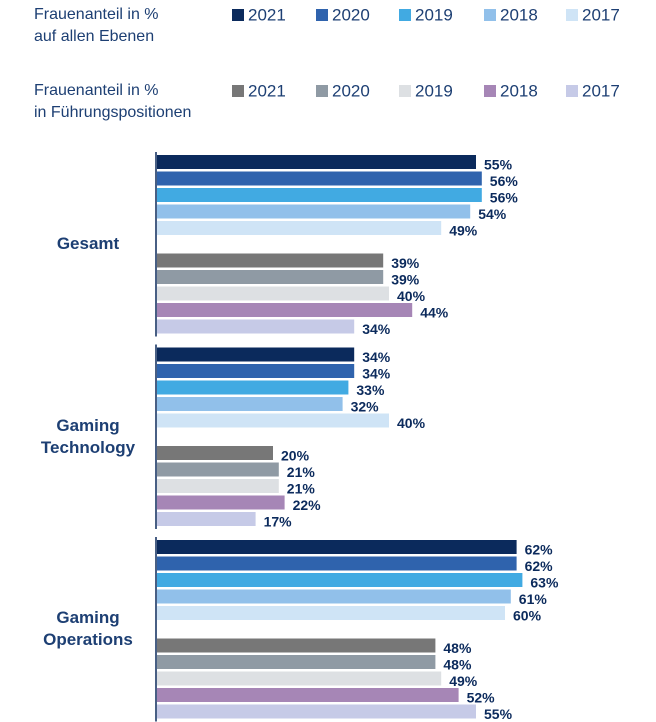 Image resolution: width=656 pixels, height=722 pixels. Describe the element at coordinates (544, 583) in the screenshot. I see `value-label: 63%` at that location.